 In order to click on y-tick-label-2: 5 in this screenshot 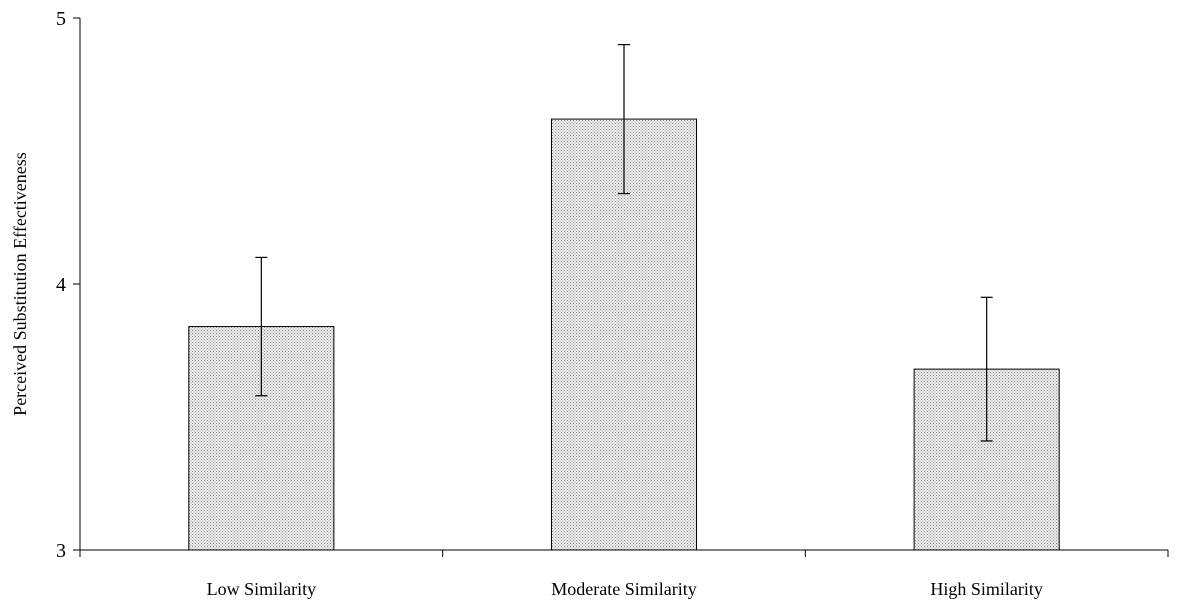, I will do `click(61, 19)`.